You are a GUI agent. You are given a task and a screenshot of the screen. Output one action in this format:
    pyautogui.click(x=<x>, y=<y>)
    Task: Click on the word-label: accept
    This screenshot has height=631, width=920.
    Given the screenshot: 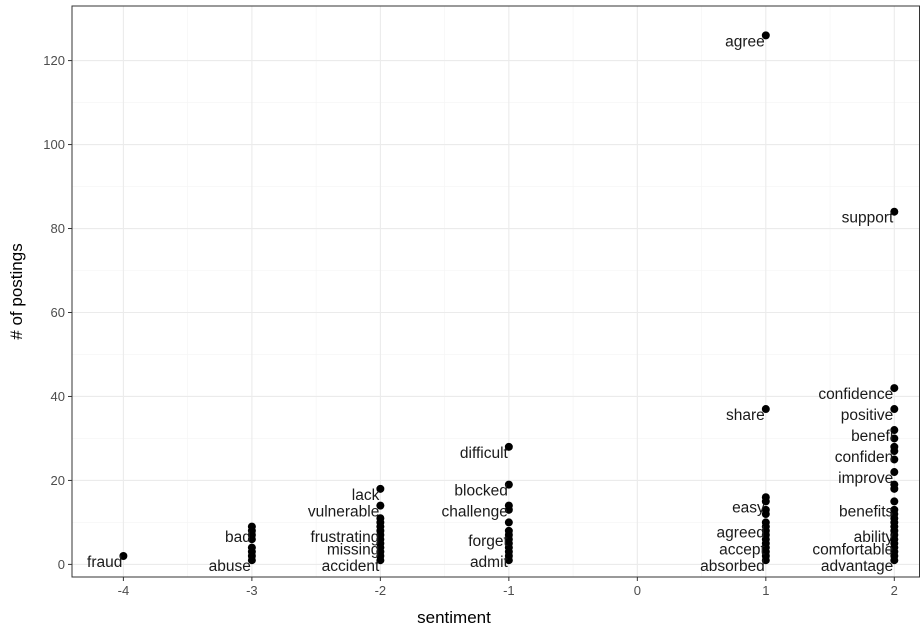 What is the action you would take?
    pyautogui.click(x=742, y=549)
    